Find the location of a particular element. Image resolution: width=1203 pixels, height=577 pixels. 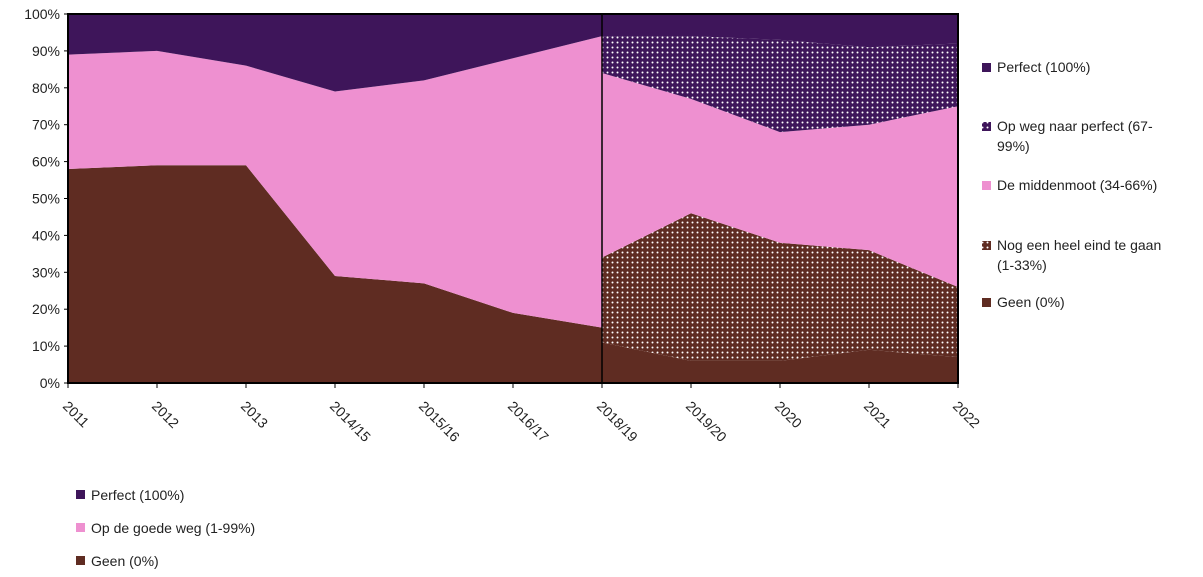

bottom-legend-label: Geen (0%) is located at coordinates (125, 561).